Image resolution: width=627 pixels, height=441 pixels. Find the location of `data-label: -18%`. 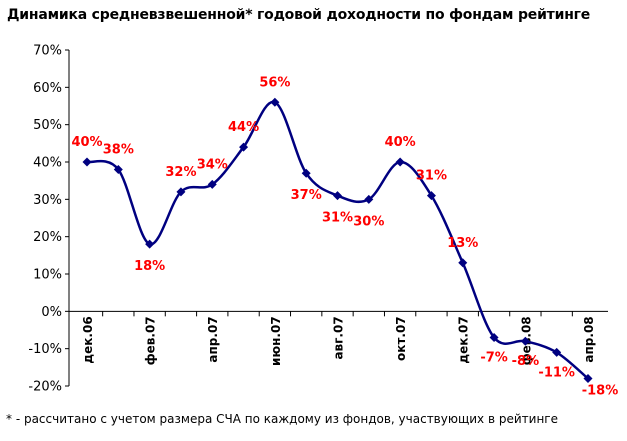

data-label: -18% is located at coordinates (600, 391).